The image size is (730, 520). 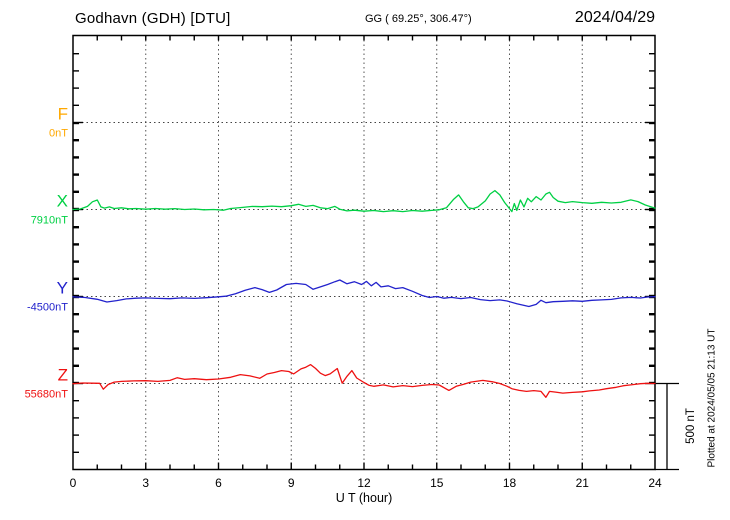 What do you see at coordinates (655, 483) in the screenshot?
I see `x-tick-label-24: 24` at bounding box center [655, 483].